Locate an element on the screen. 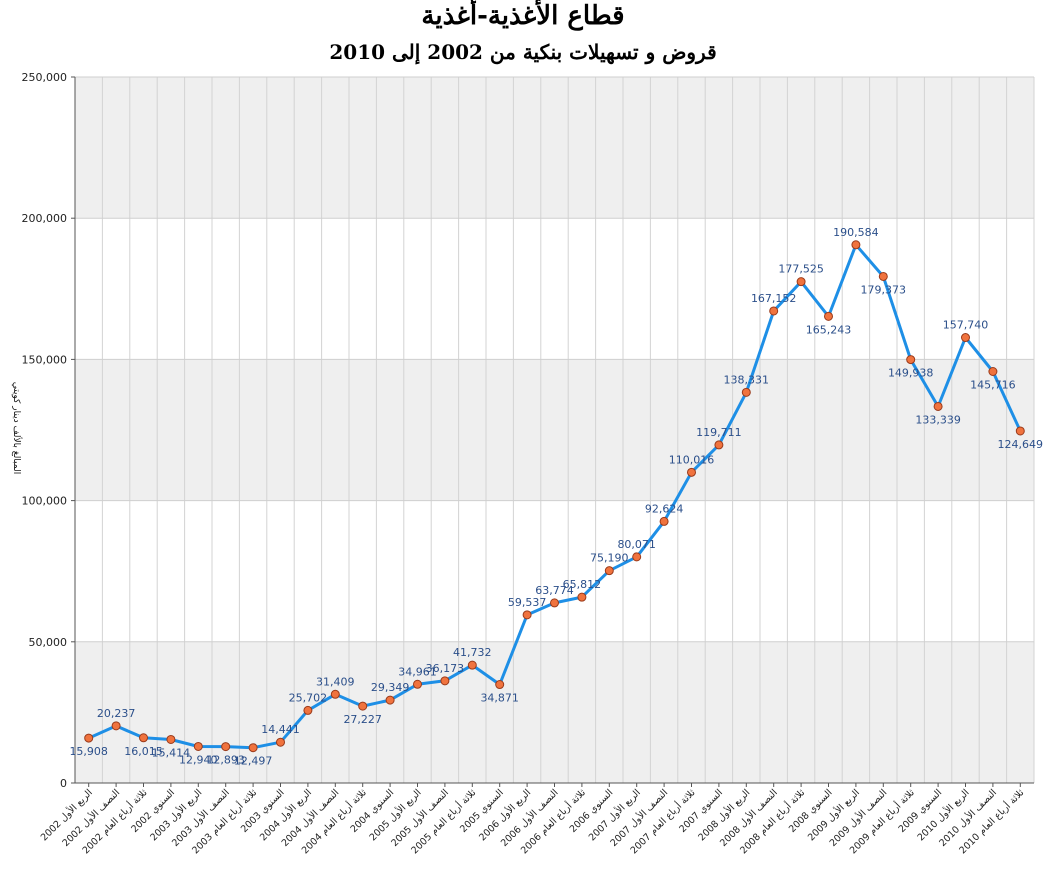 The width and height of the screenshot is (1046, 872). data-label: 65,812 is located at coordinates (582, 584).